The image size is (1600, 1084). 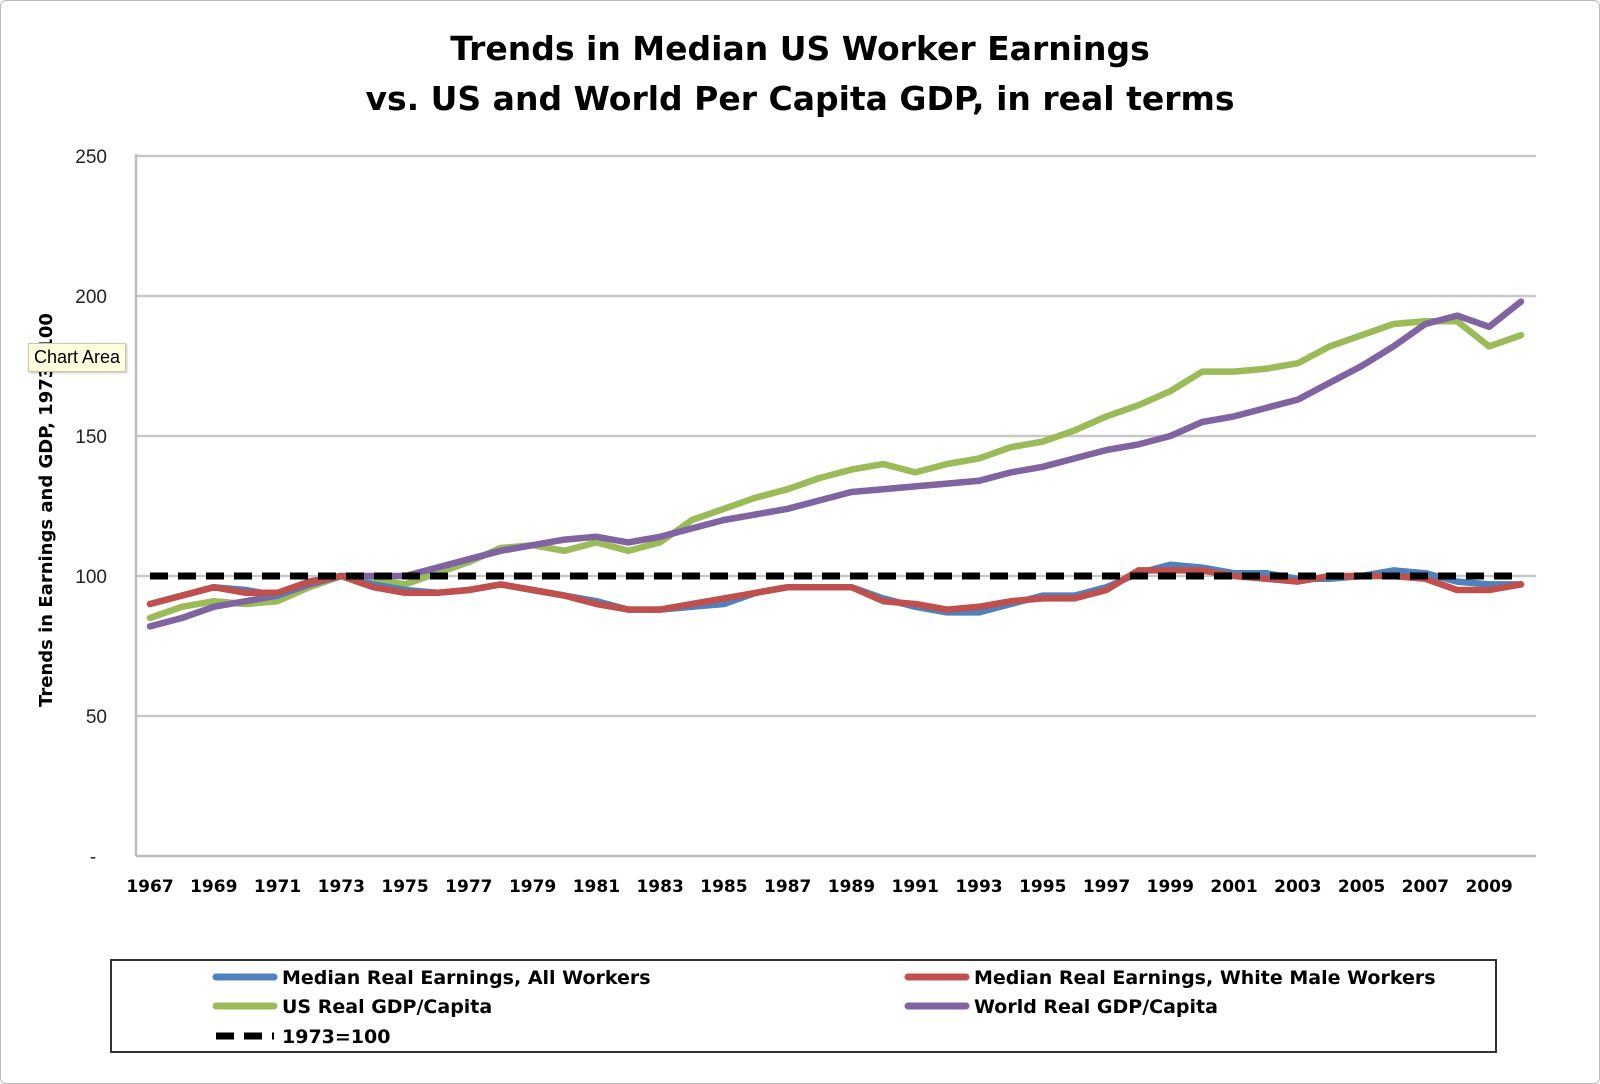 What do you see at coordinates (91, 507) in the screenshot?
I see `y-axis-ticks: - 50 100 150 200 250` at bounding box center [91, 507].